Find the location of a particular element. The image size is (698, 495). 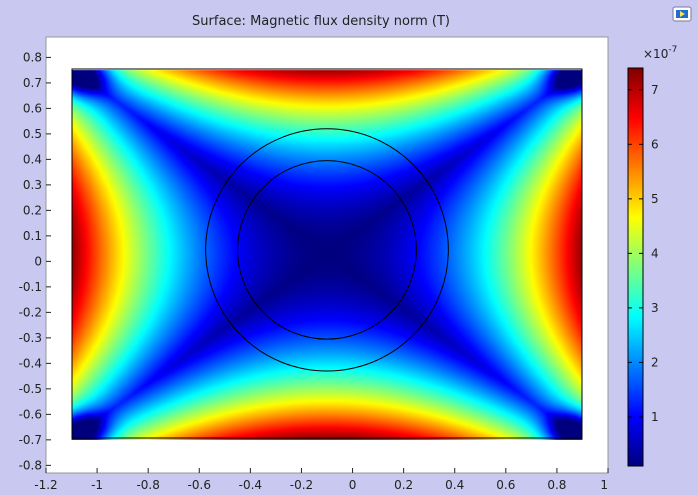

x-tick-label: 0.8 is located at coordinates (556, 485).